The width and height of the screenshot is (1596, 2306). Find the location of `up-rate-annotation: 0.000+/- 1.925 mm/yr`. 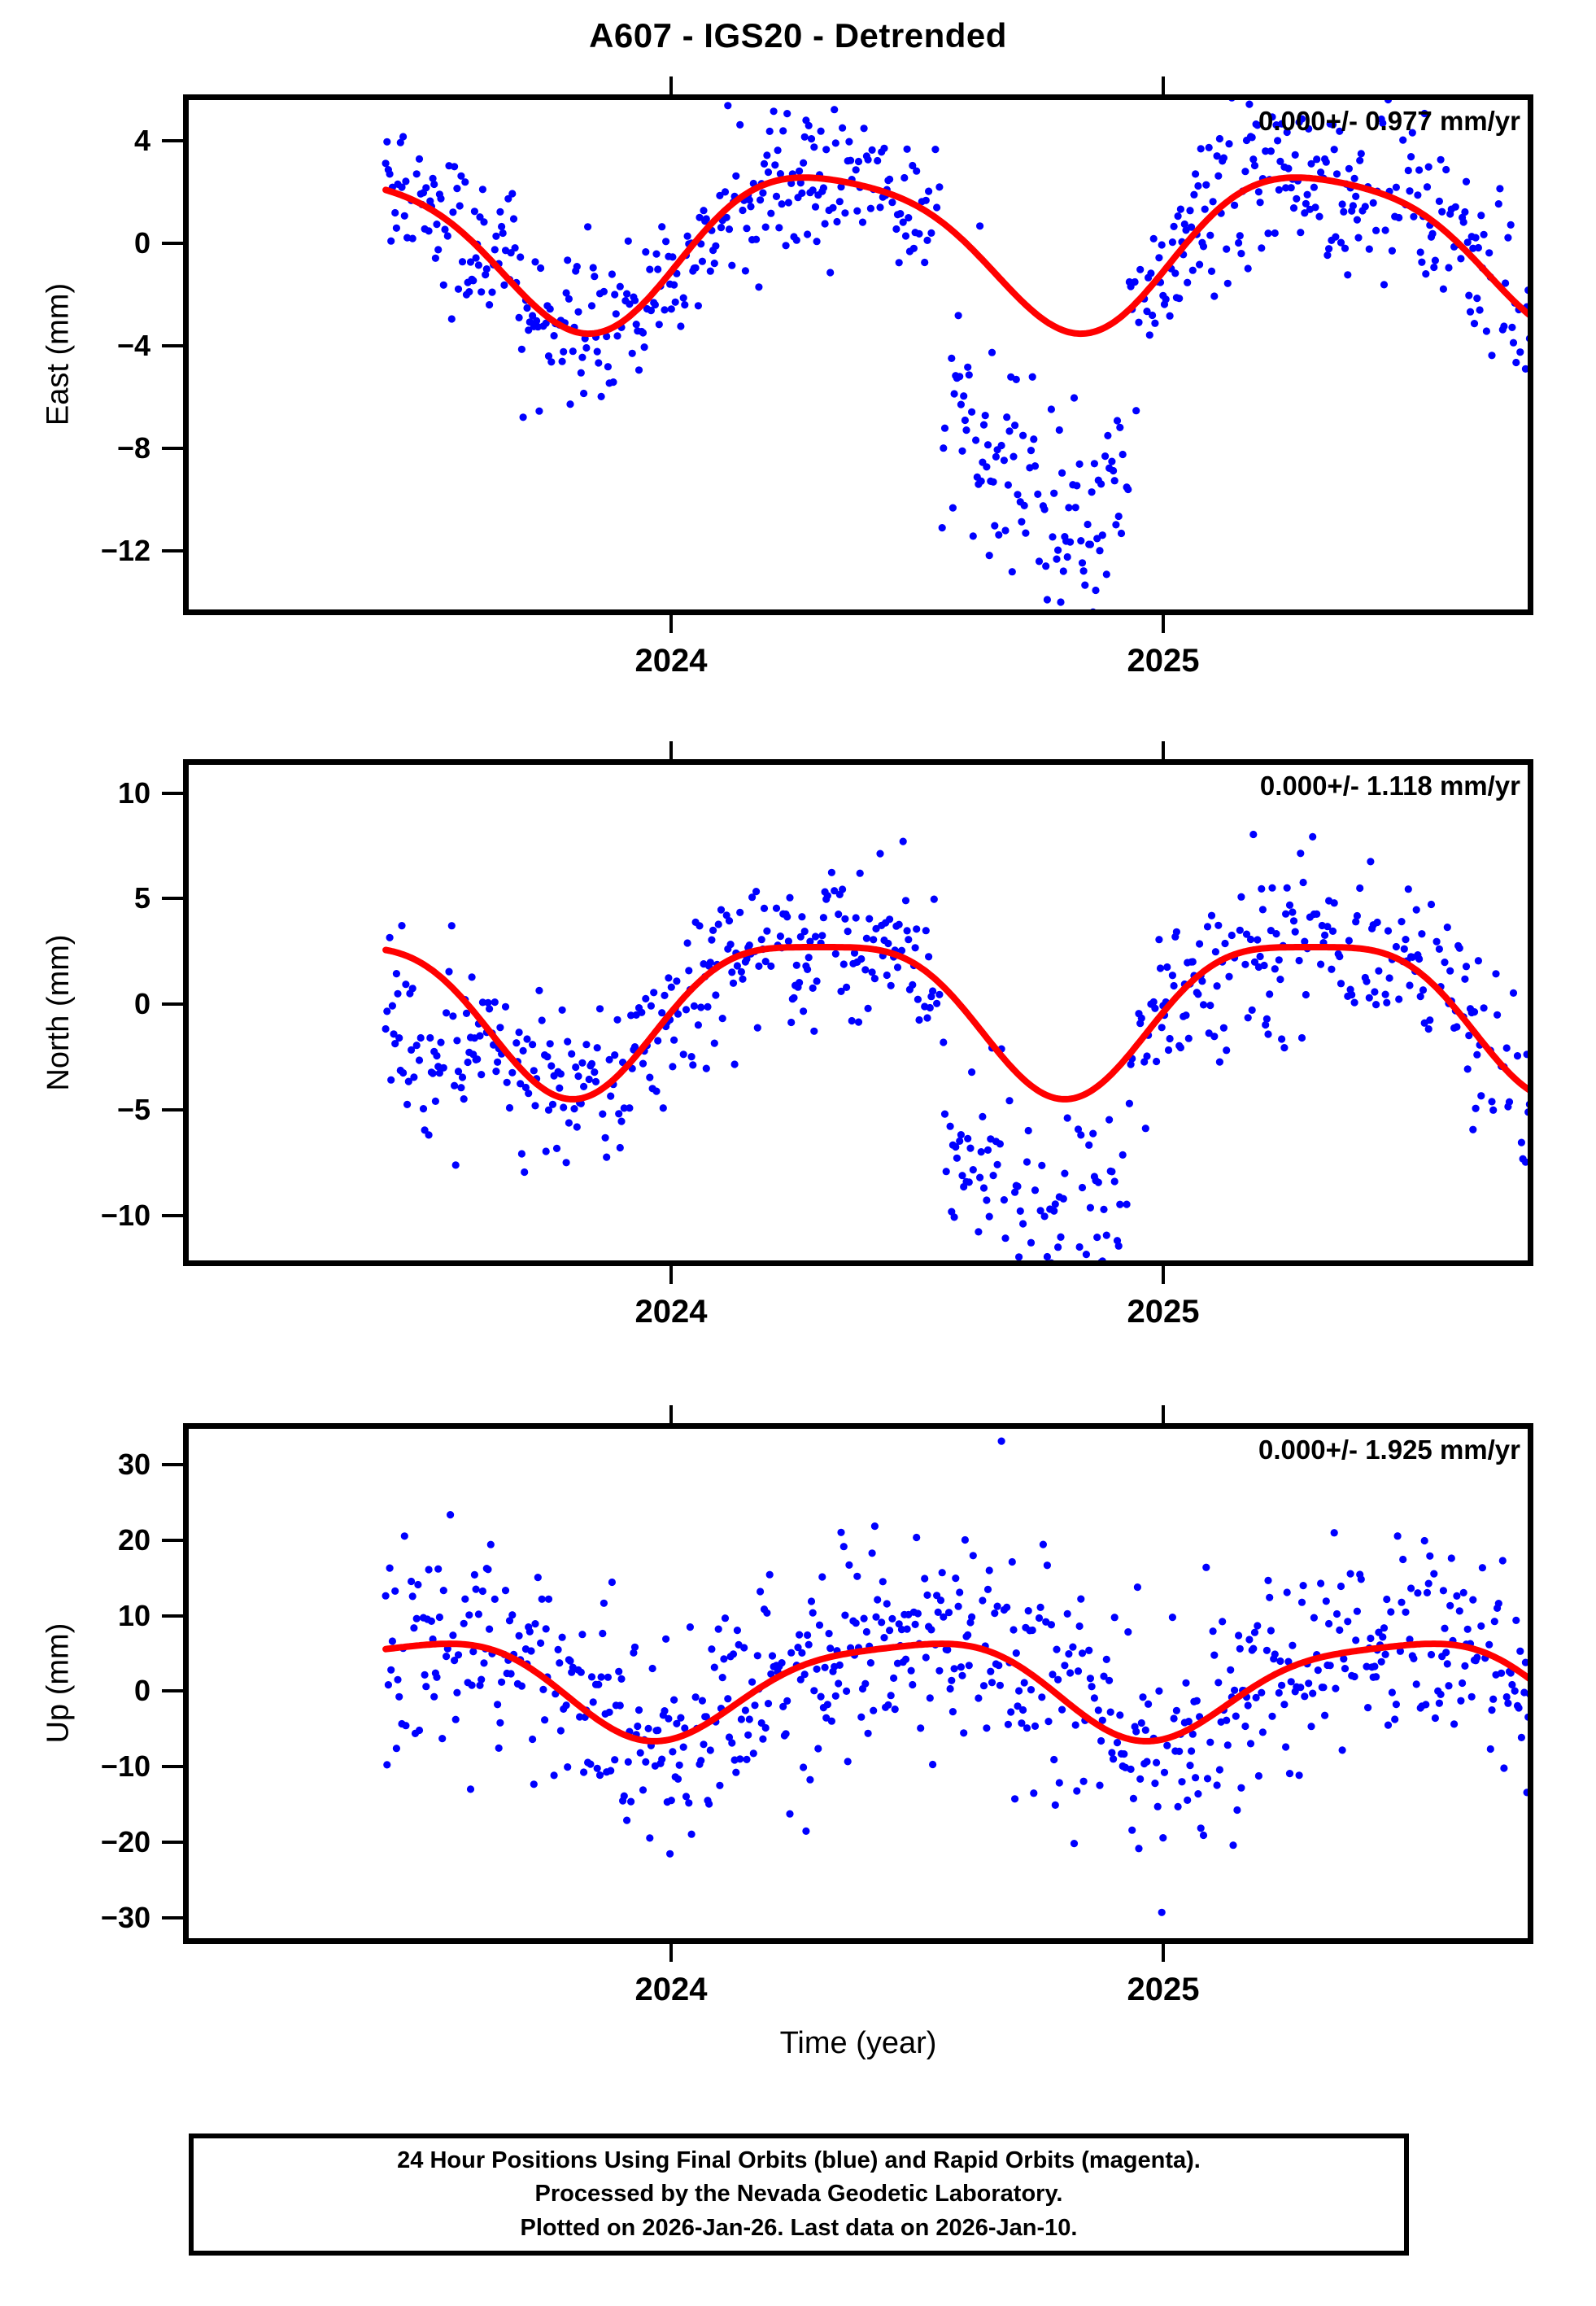

up-rate-annotation: 0.000+/- 1.925 mm/yr is located at coordinates (1389, 1450).